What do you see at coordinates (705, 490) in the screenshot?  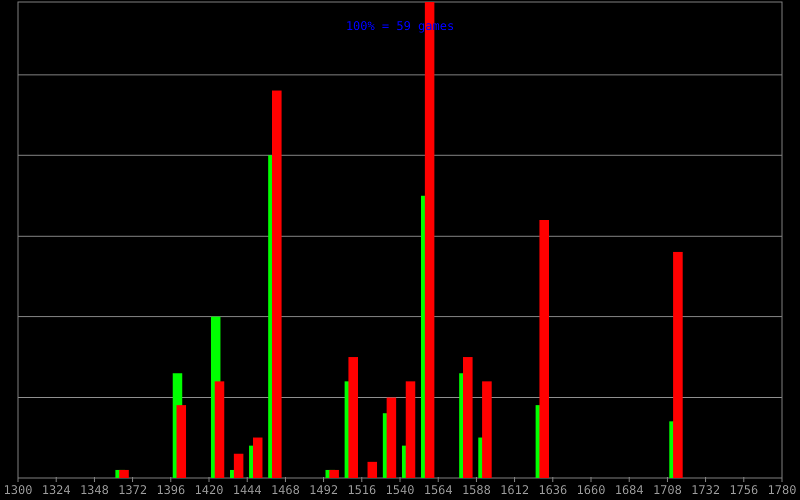 I see `x-tick-label: 1732` at bounding box center [705, 490].